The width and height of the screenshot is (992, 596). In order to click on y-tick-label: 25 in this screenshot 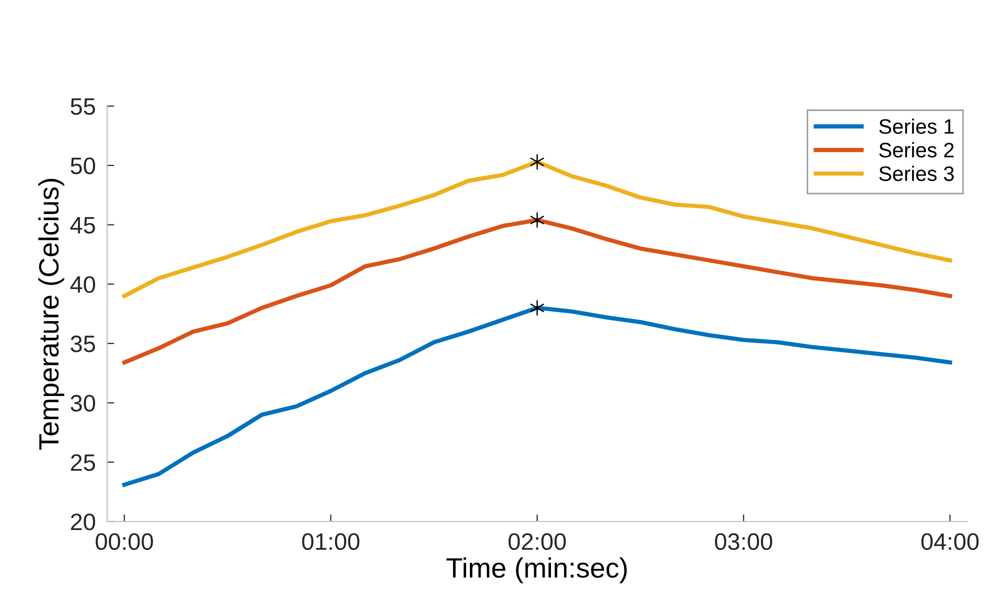, I will do `click(83, 462)`.